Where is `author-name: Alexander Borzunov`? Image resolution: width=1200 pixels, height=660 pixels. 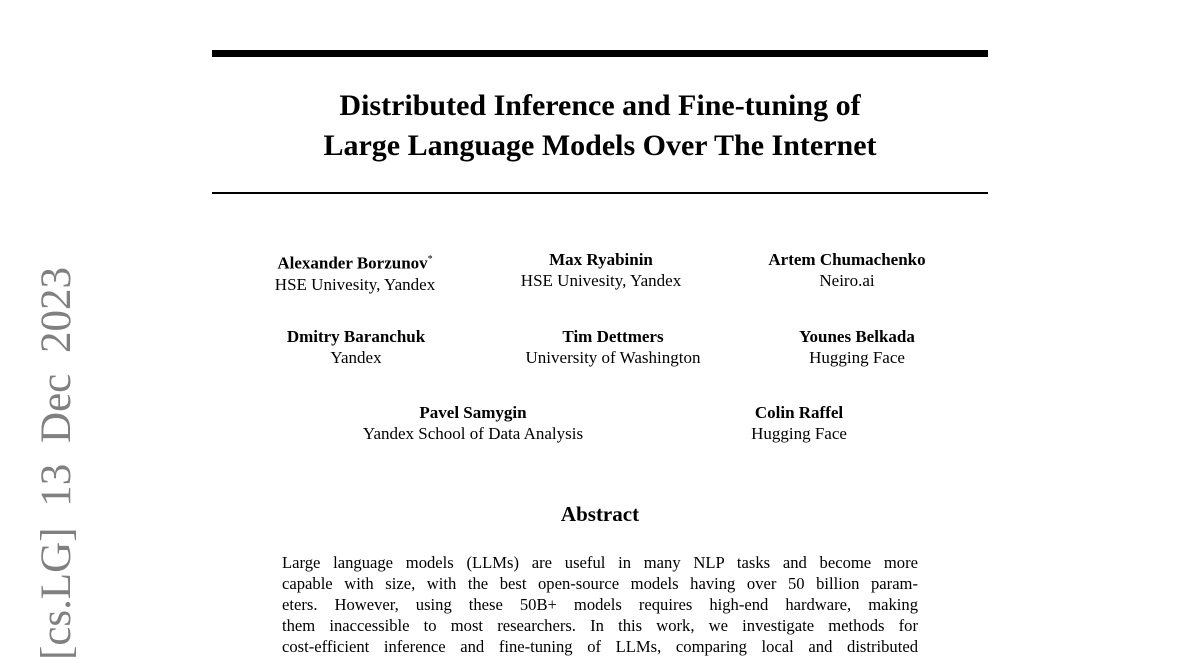 author-name: Alexander Borzunov is located at coordinates (352, 263).